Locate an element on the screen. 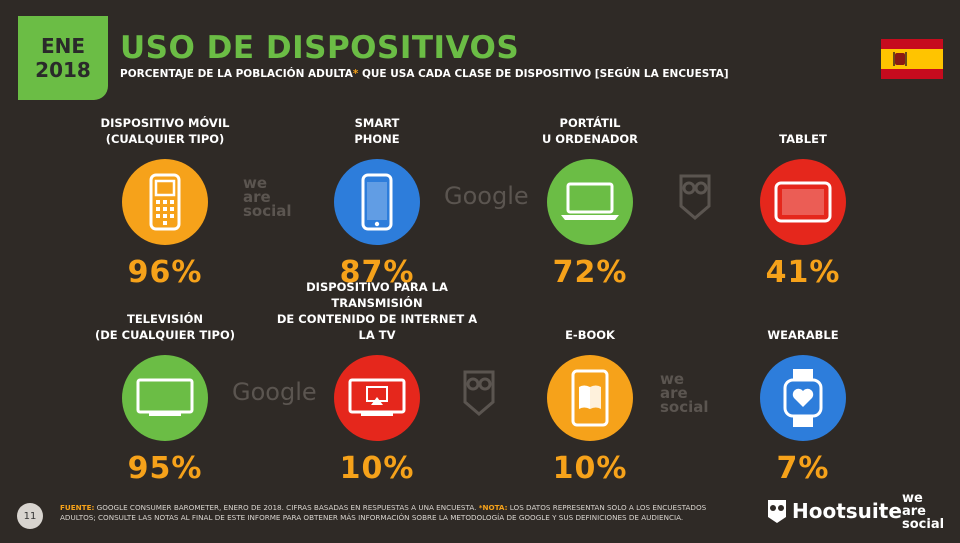  device-tile-smartphone: SMART PHONE 87% is located at coordinates (377, 201).